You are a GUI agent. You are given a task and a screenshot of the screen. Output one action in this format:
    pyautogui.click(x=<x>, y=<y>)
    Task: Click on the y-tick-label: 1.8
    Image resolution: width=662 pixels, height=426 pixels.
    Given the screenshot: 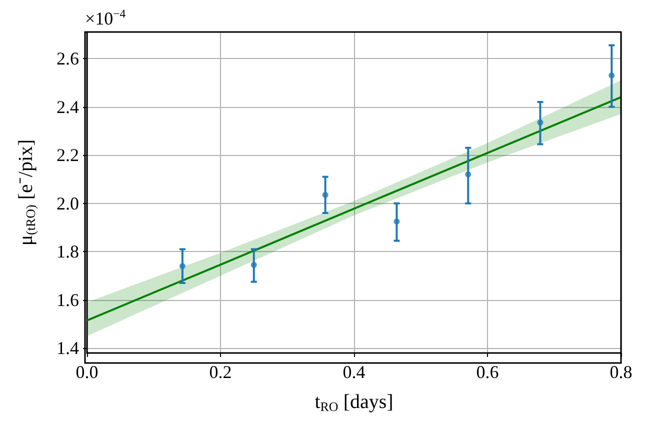 What is the action you would take?
    pyautogui.click(x=67, y=252)
    